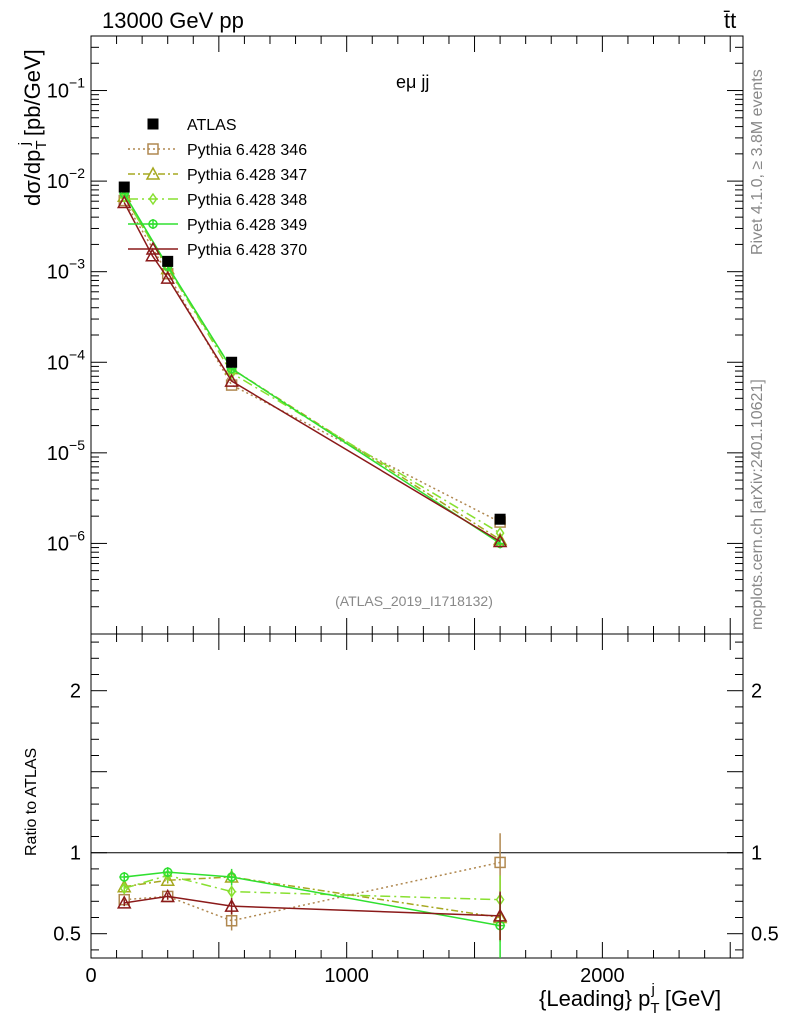 The width and height of the screenshot is (786, 1024). Describe the element at coordinates (594, 998) in the screenshot. I see `x-label-main: {Leading} p` at that location.